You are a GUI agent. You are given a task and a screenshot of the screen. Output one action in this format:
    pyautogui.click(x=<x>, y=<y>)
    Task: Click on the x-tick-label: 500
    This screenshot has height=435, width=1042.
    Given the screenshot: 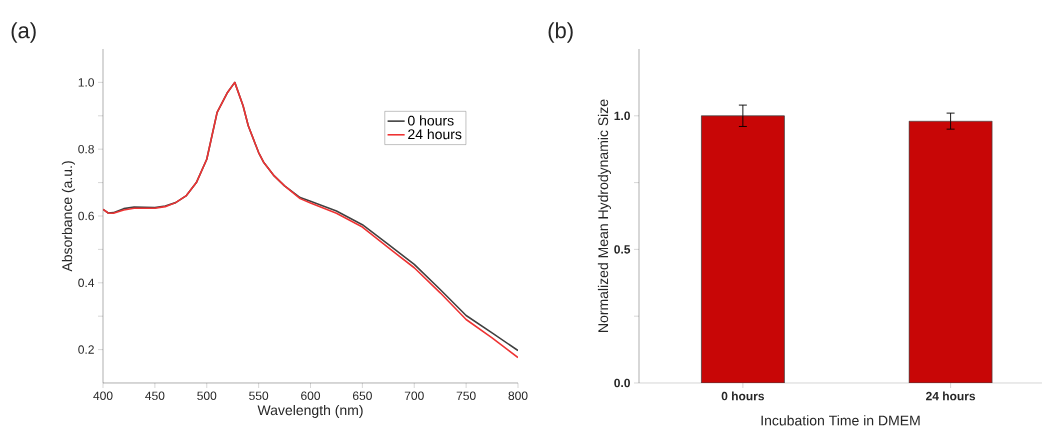 What is the action you would take?
    pyautogui.click(x=207, y=396)
    